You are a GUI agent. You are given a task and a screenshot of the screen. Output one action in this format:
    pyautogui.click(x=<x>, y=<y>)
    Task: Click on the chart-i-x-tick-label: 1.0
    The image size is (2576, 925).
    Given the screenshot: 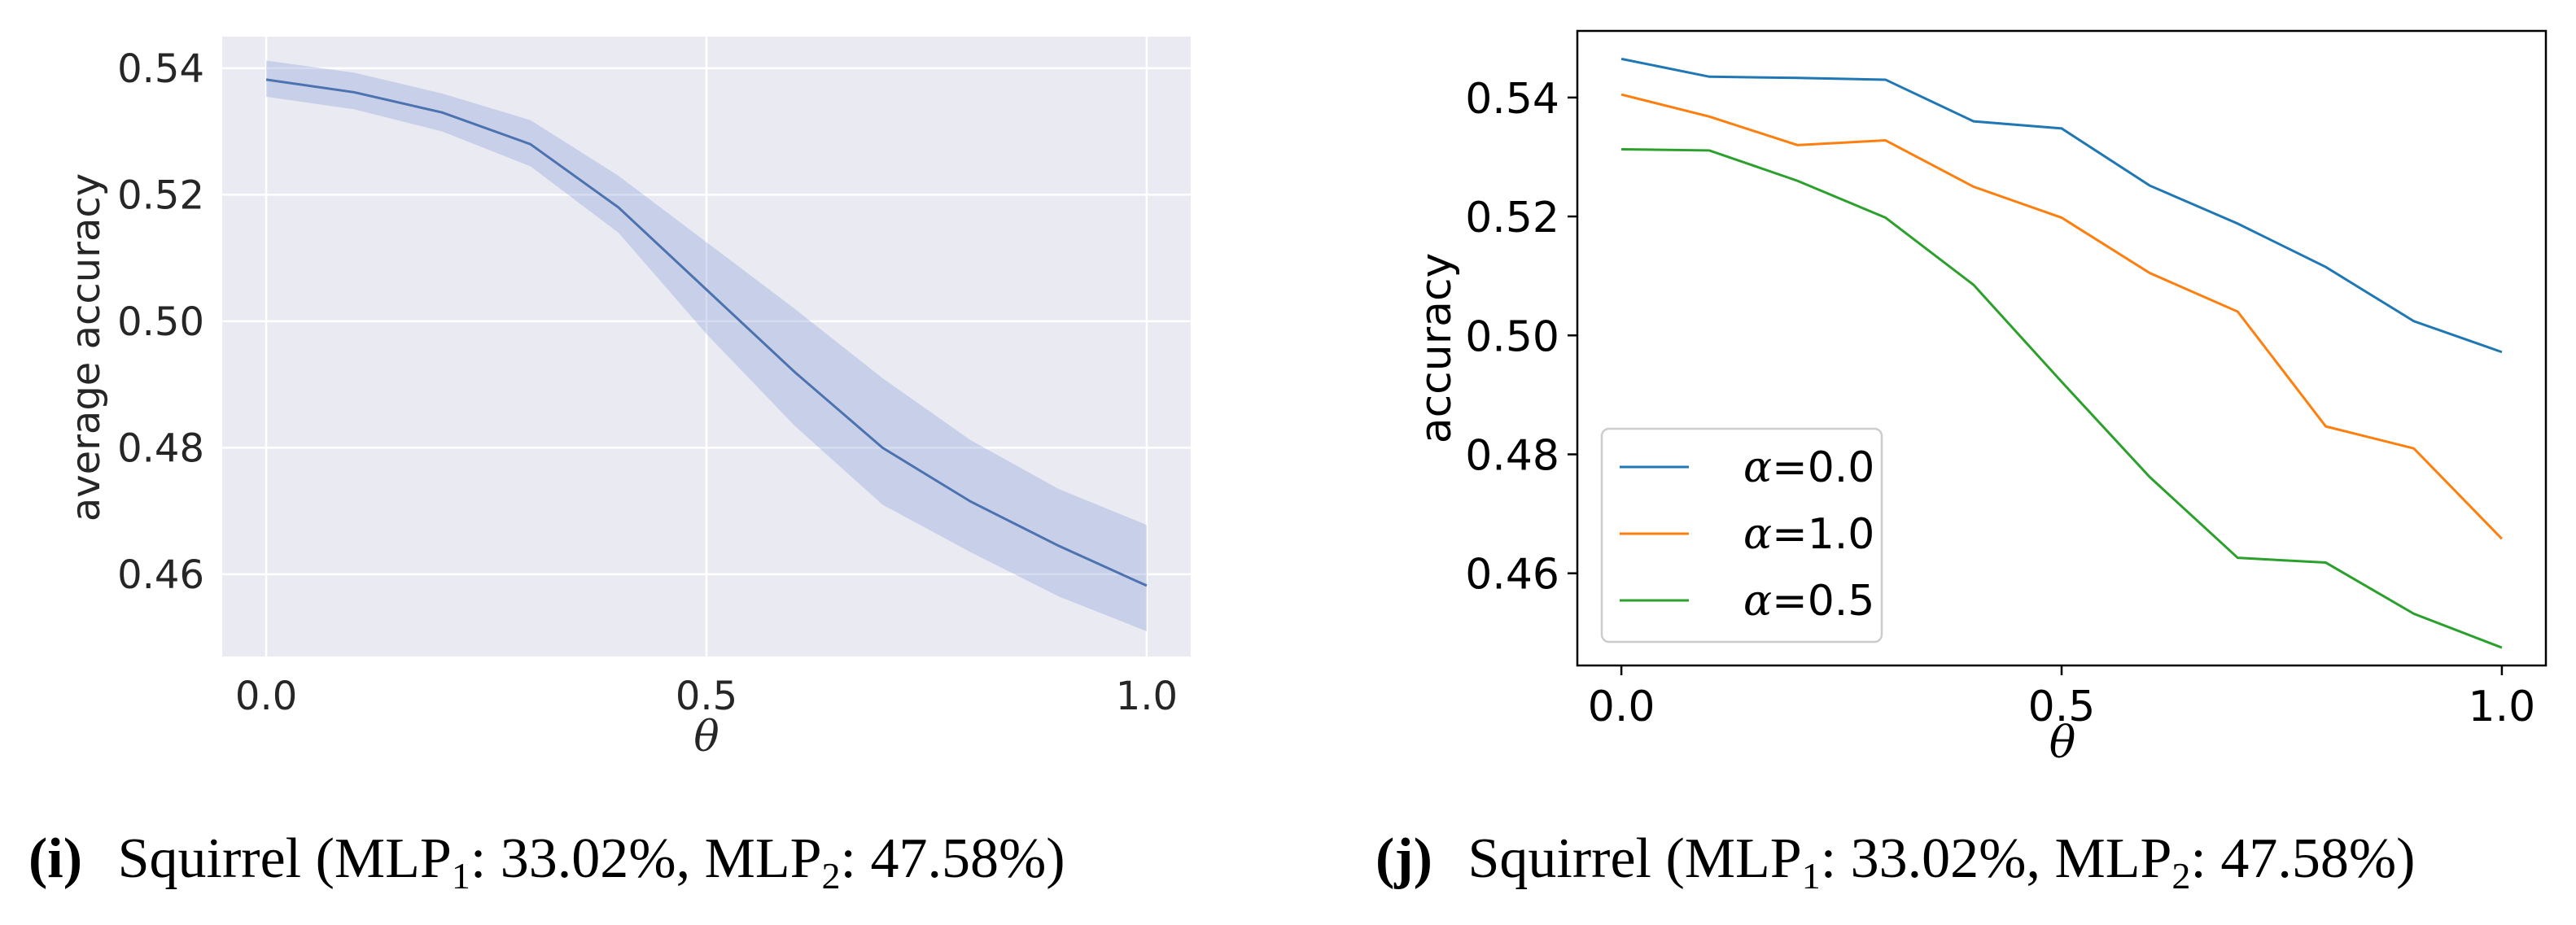 What is the action you would take?
    pyautogui.click(x=1147, y=697)
    